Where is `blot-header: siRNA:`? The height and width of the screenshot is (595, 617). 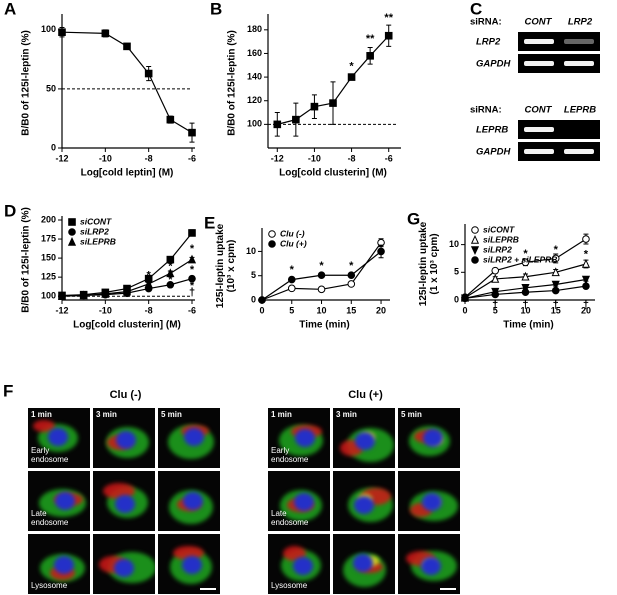 blot-header: siRNA: is located at coordinates (486, 110).